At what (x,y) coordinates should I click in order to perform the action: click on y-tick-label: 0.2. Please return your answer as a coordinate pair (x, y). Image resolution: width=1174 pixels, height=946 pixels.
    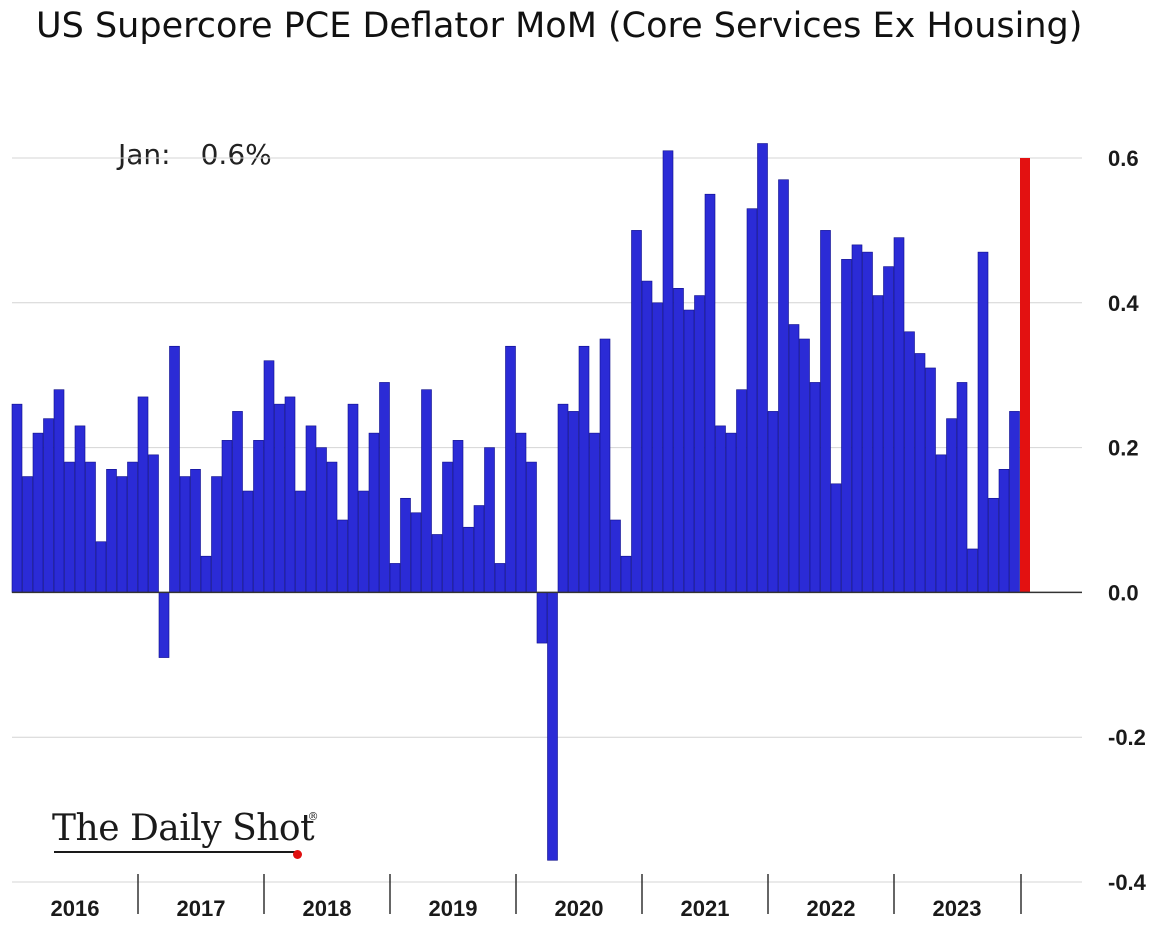
    Looking at the image, I should click on (1123, 448).